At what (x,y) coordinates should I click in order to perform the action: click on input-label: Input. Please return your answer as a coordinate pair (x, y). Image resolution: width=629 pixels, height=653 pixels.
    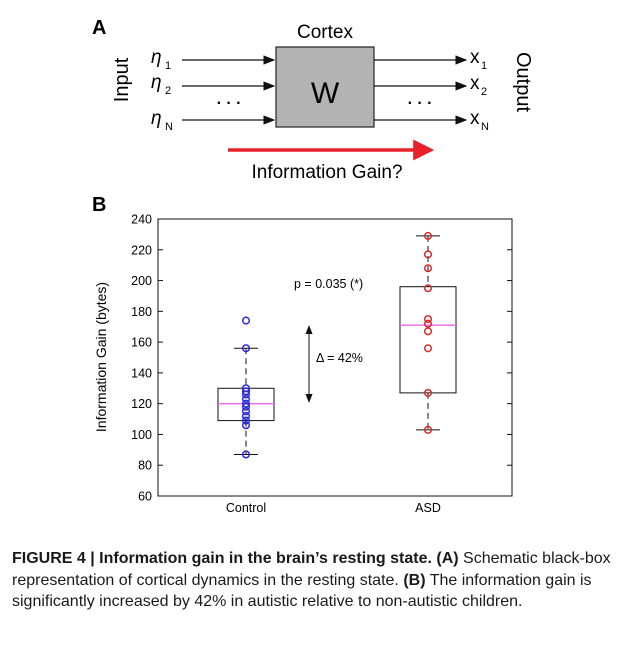
    Looking at the image, I should click on (122, 79).